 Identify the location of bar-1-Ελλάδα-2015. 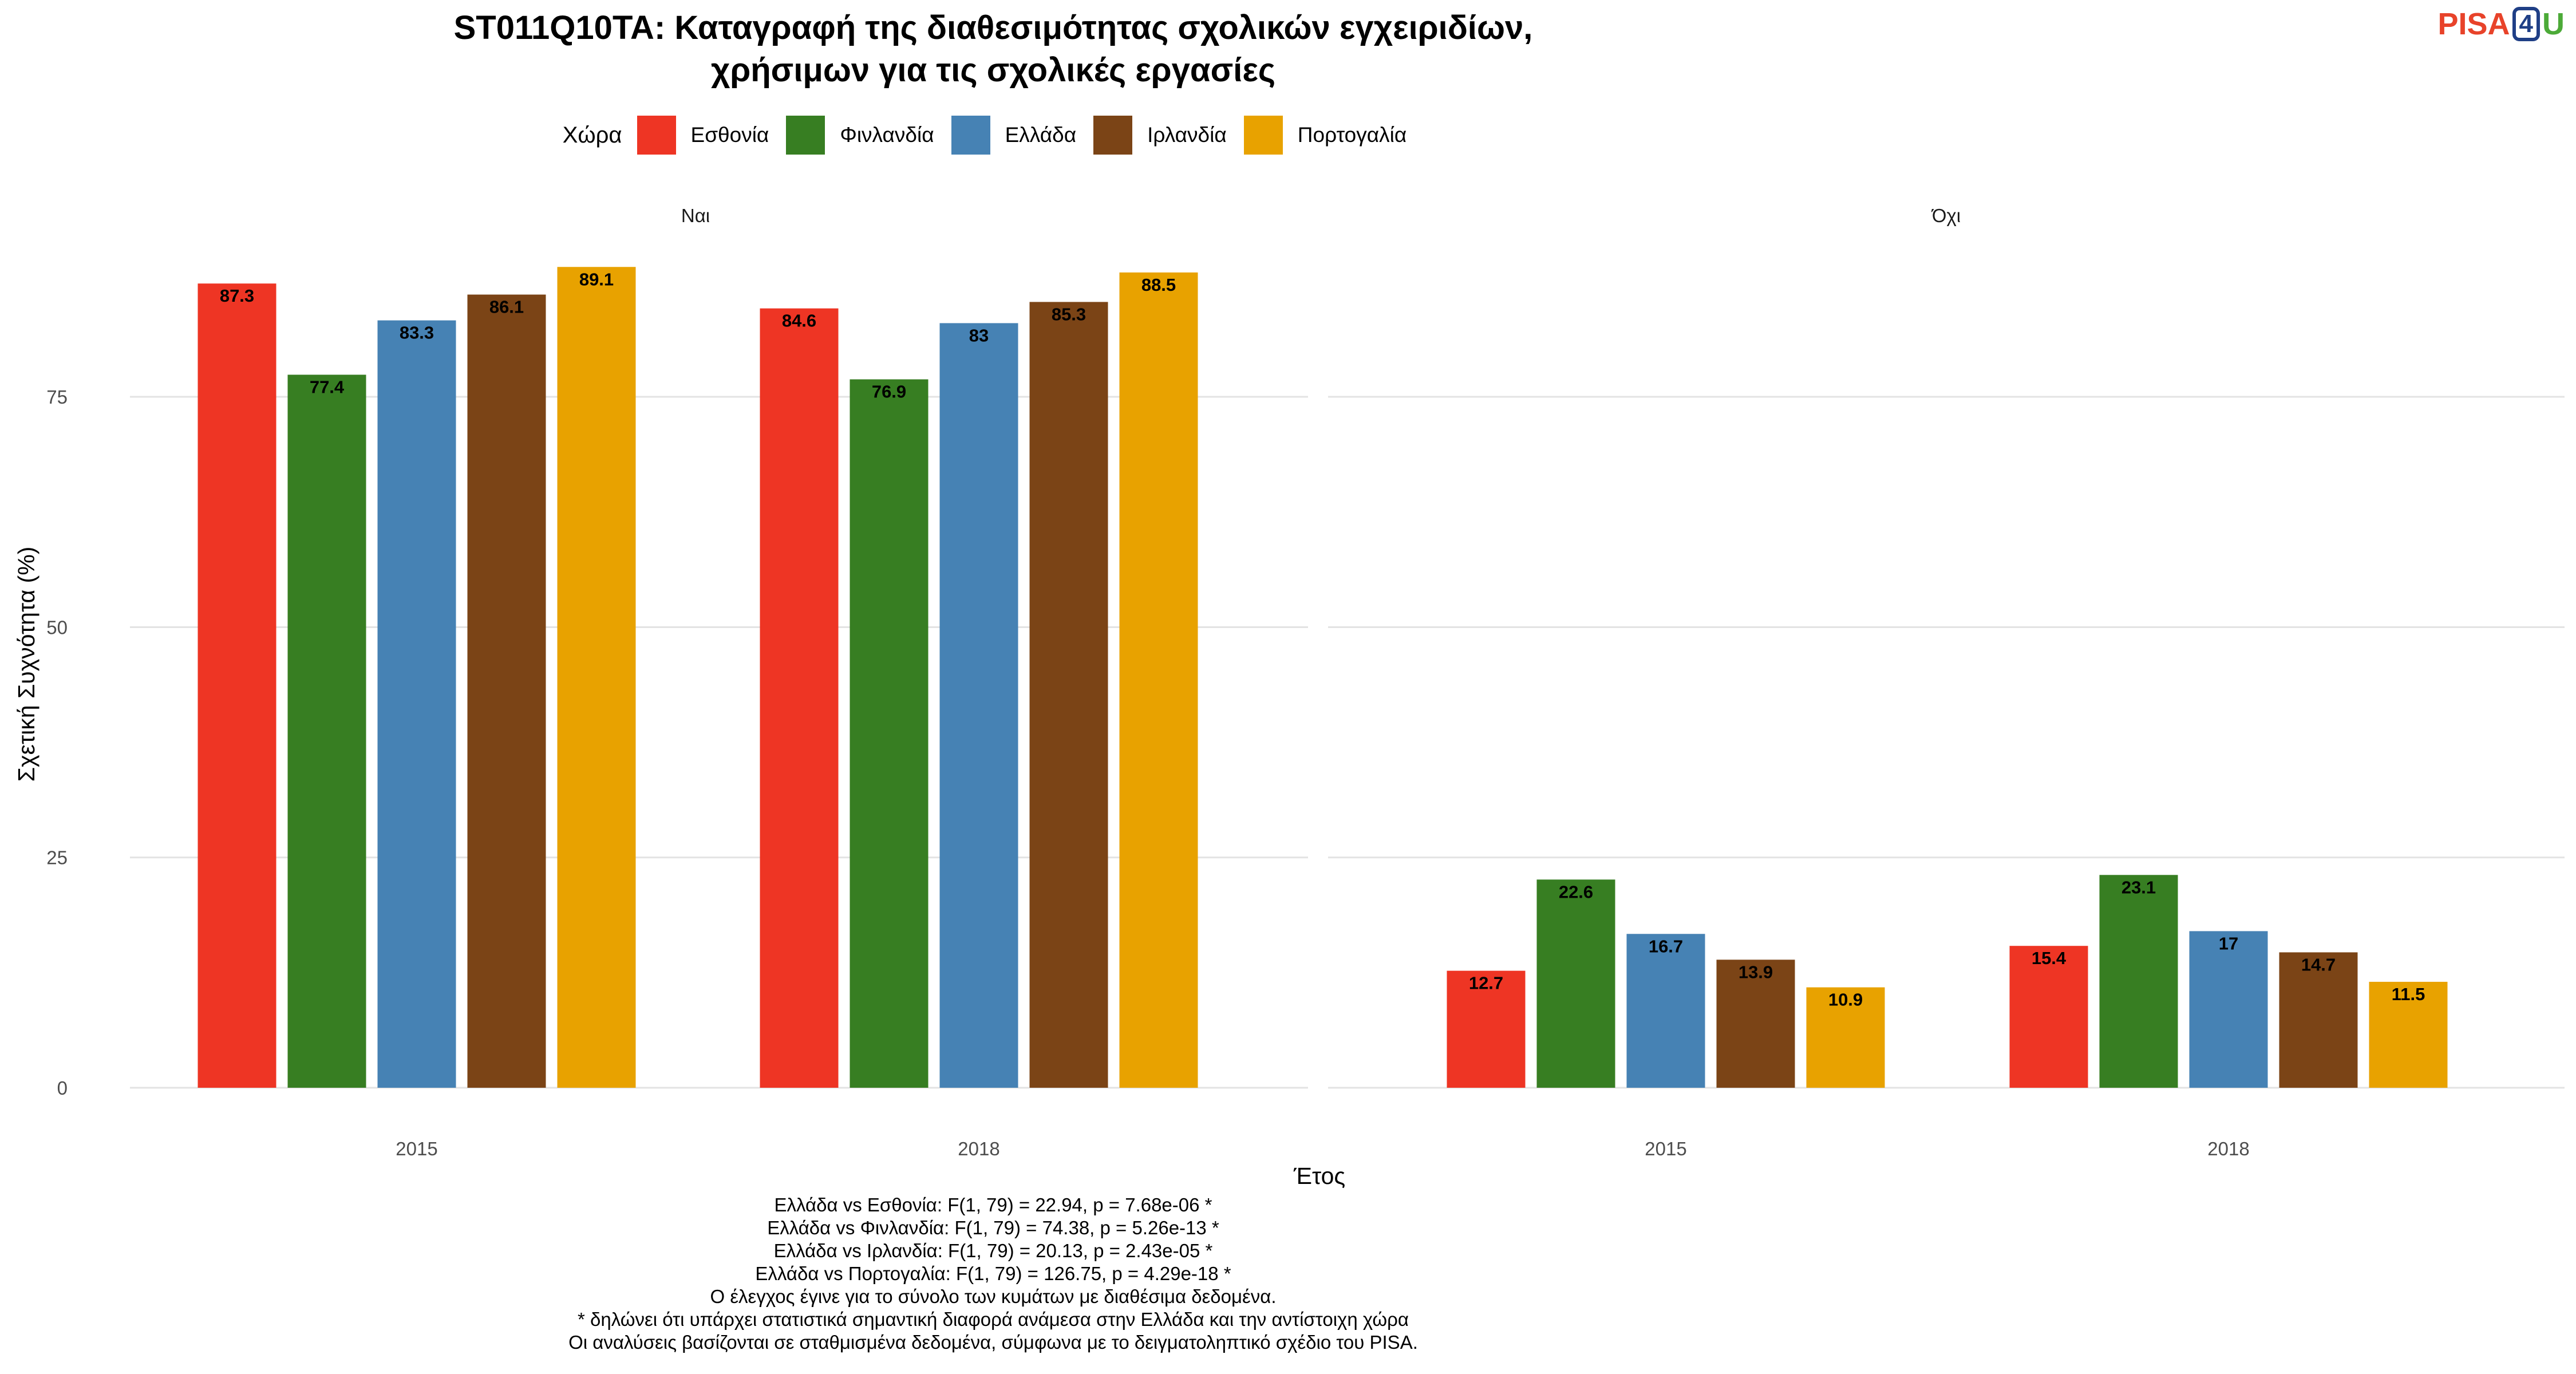
(416, 704).